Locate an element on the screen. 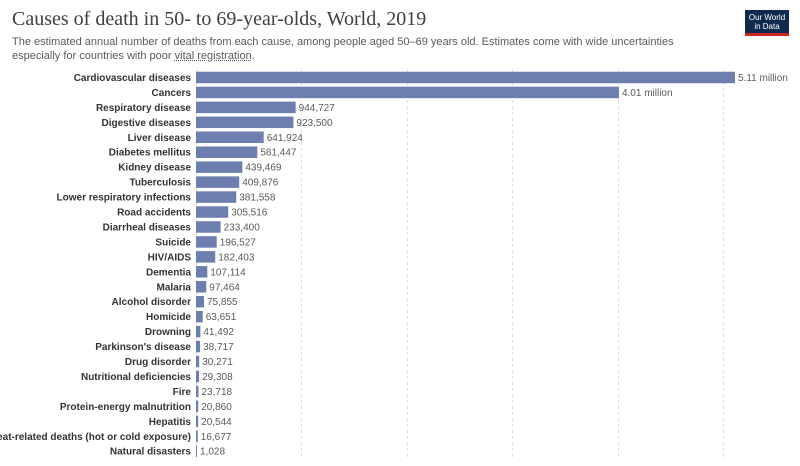 This screenshot has height=466, width=800. value-label: 4.01 million is located at coordinates (647, 93).